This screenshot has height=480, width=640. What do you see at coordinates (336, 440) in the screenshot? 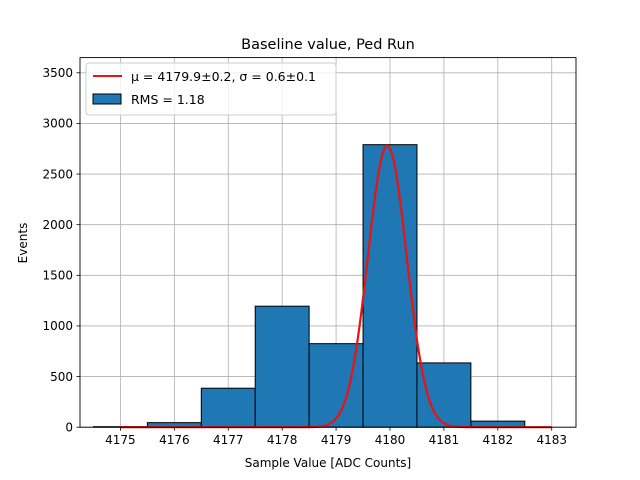
I see `x-tick-label: 4179` at bounding box center [336, 440].